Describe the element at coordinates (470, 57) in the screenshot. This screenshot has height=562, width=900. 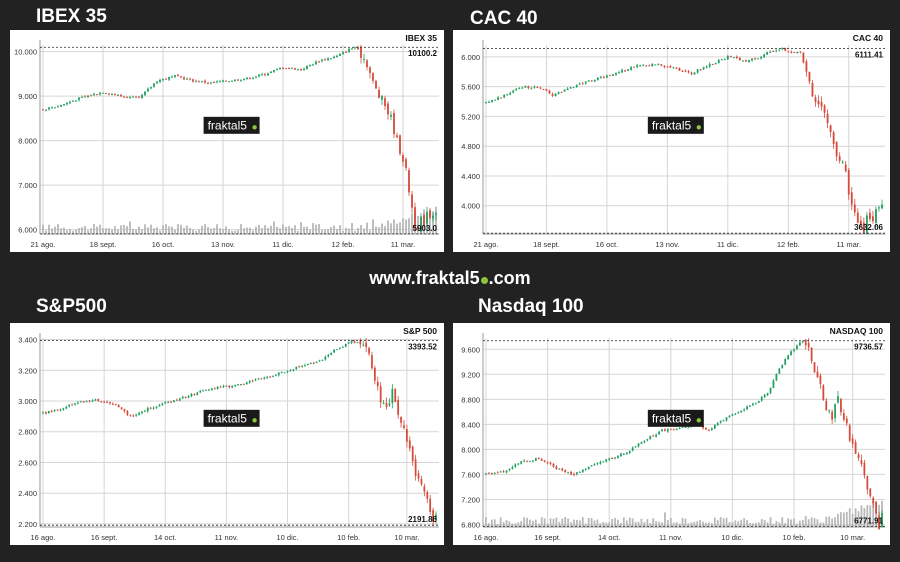
I see `y-tick-label: 6.000` at that location.